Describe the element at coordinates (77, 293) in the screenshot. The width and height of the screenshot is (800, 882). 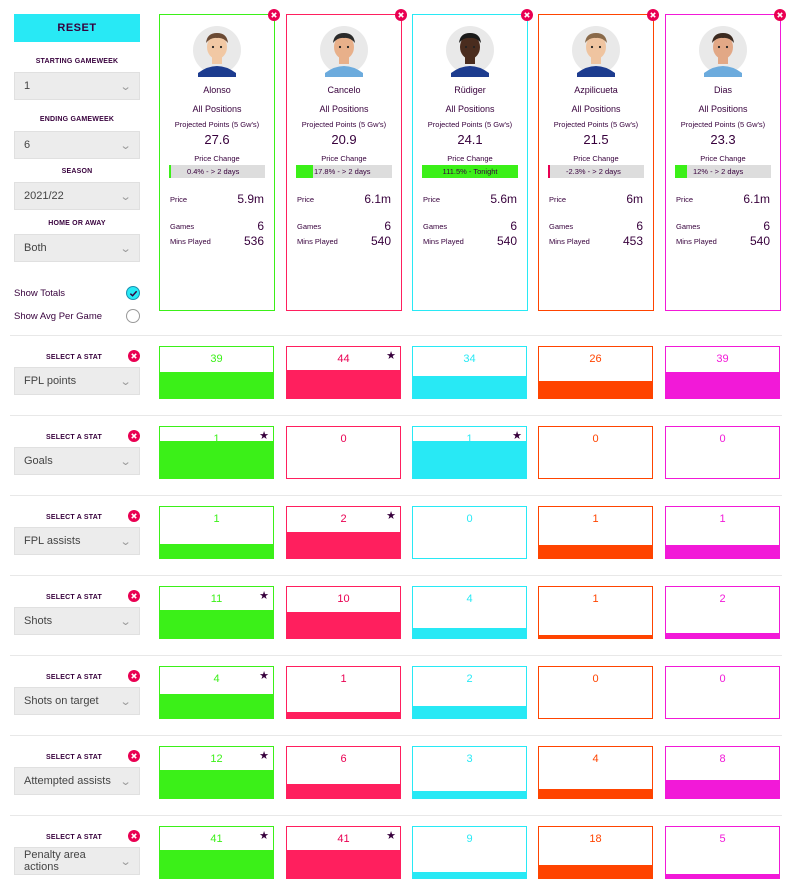
I see `show-totals-toggle: Show Totals` at that location.